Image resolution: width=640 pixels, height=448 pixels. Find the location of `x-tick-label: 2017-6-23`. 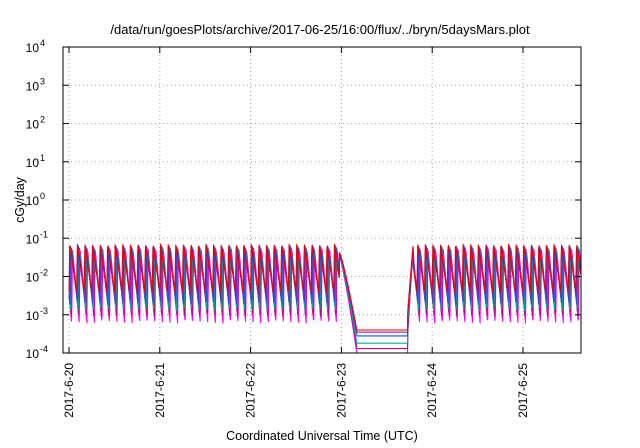

x-tick-label: 2017-6-23 is located at coordinates (341, 390).